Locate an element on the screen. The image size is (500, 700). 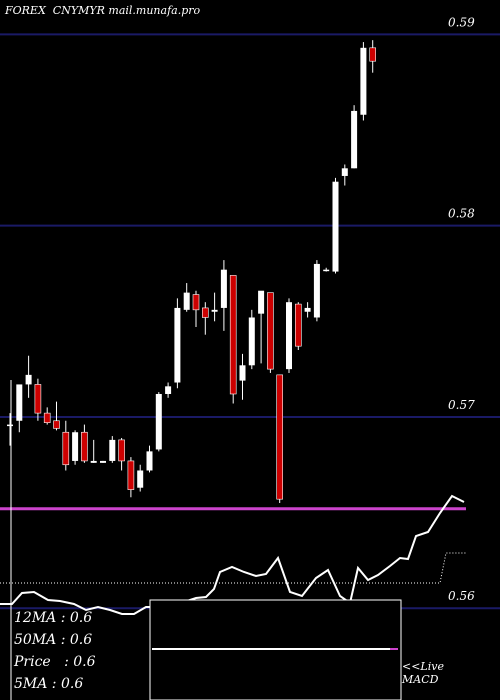
ma12-value: 12MA : 0.6 is located at coordinates (53, 618).